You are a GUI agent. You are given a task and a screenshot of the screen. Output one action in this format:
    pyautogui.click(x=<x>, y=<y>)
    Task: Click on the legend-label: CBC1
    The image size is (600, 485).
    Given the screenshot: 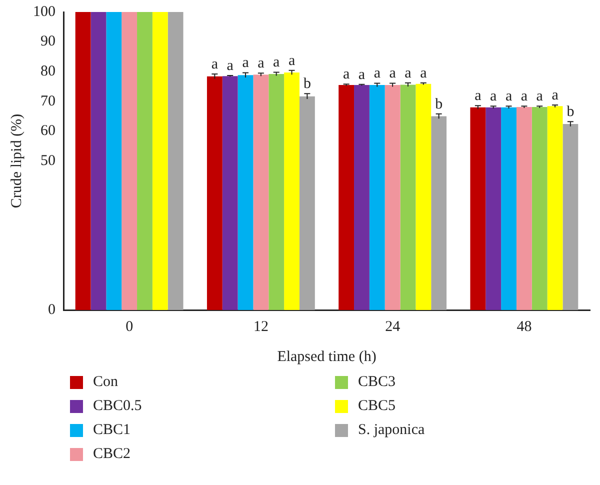 What is the action you would take?
    pyautogui.click(x=112, y=430)
    